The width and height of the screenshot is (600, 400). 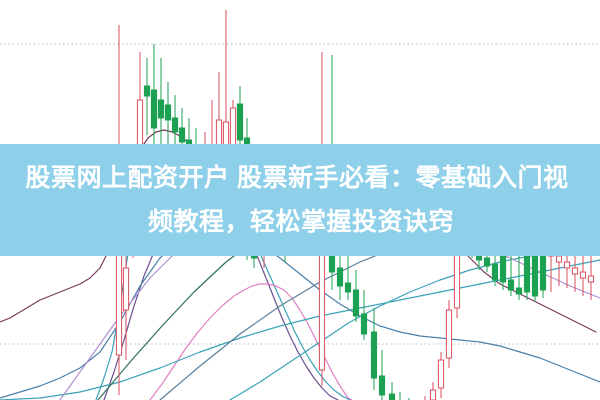 I want to click on watermark-line-1: 股票网上配资开户 股票新手必看：零基础入门视, so click(x=297, y=178).